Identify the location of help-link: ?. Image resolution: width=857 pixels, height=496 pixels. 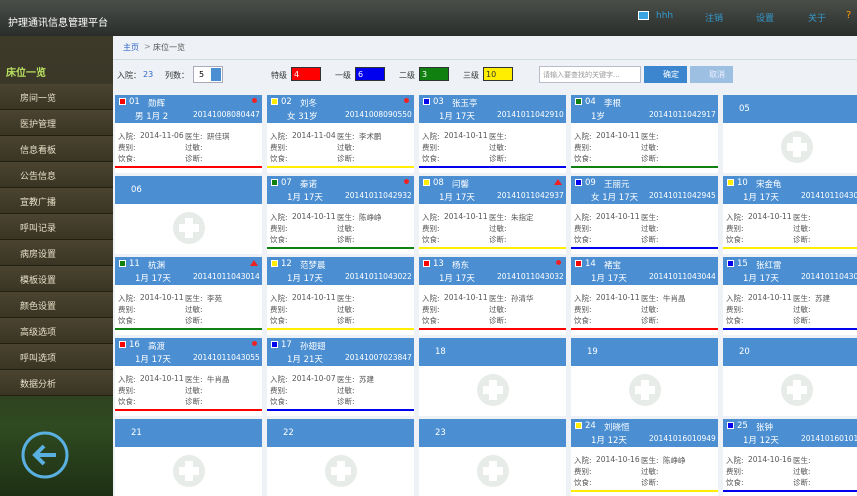
(849, 15).